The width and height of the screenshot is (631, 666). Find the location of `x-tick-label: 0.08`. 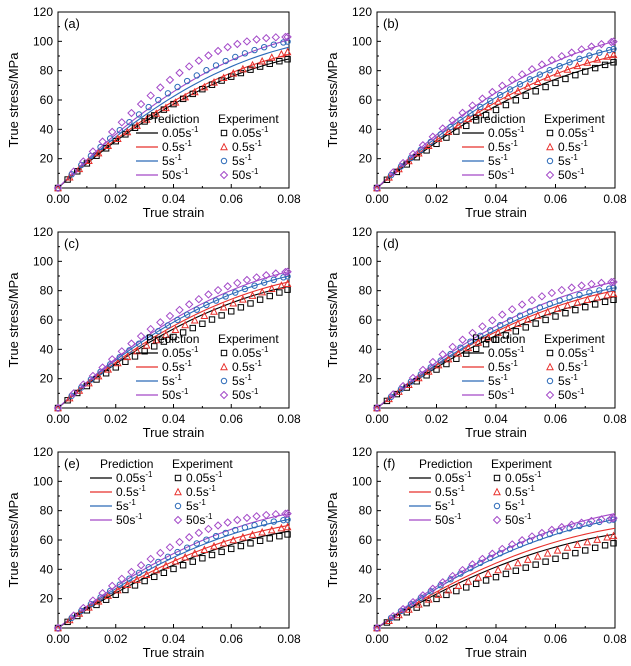

x-tick-label: 0.08 is located at coordinates (289, 419).